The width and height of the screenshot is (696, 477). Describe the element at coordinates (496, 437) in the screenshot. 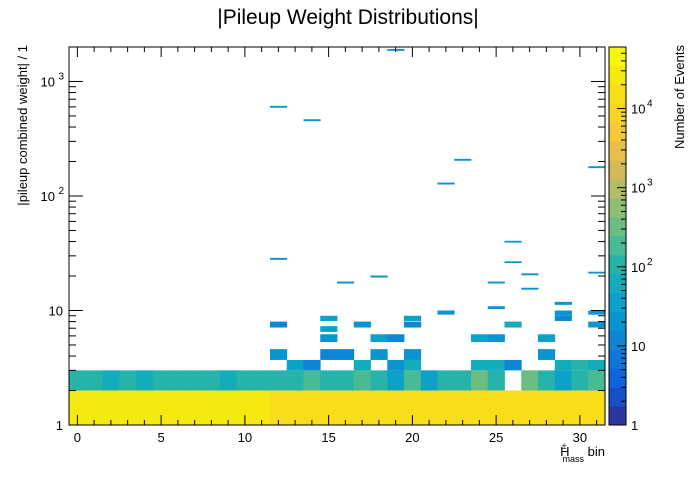

I see `x-tick-label: 25` at that location.